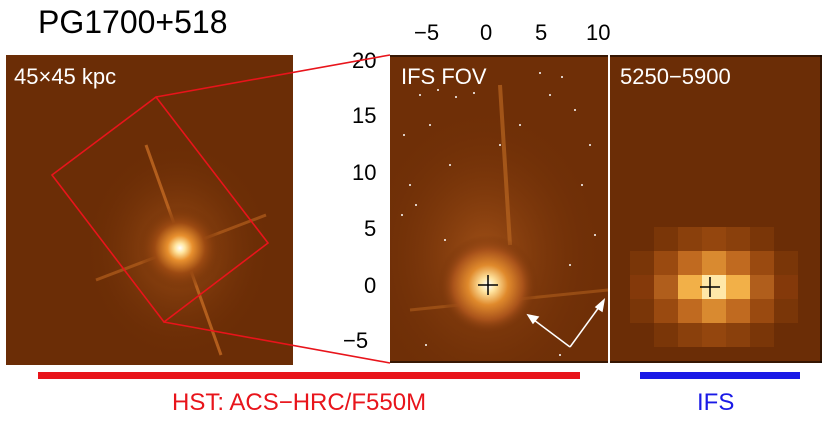 This screenshot has height=430, width=826. What do you see at coordinates (364, 60) in the screenshot?
I see `left-tick-label: 20` at bounding box center [364, 60].